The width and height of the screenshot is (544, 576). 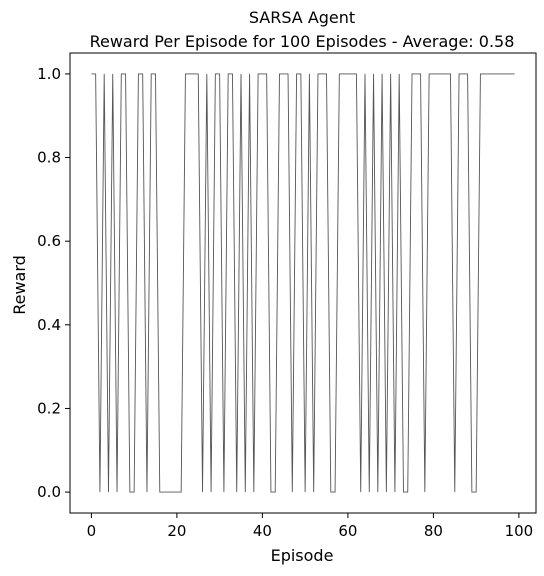 I want to click on x-tick-label: 20, so click(x=176, y=531).